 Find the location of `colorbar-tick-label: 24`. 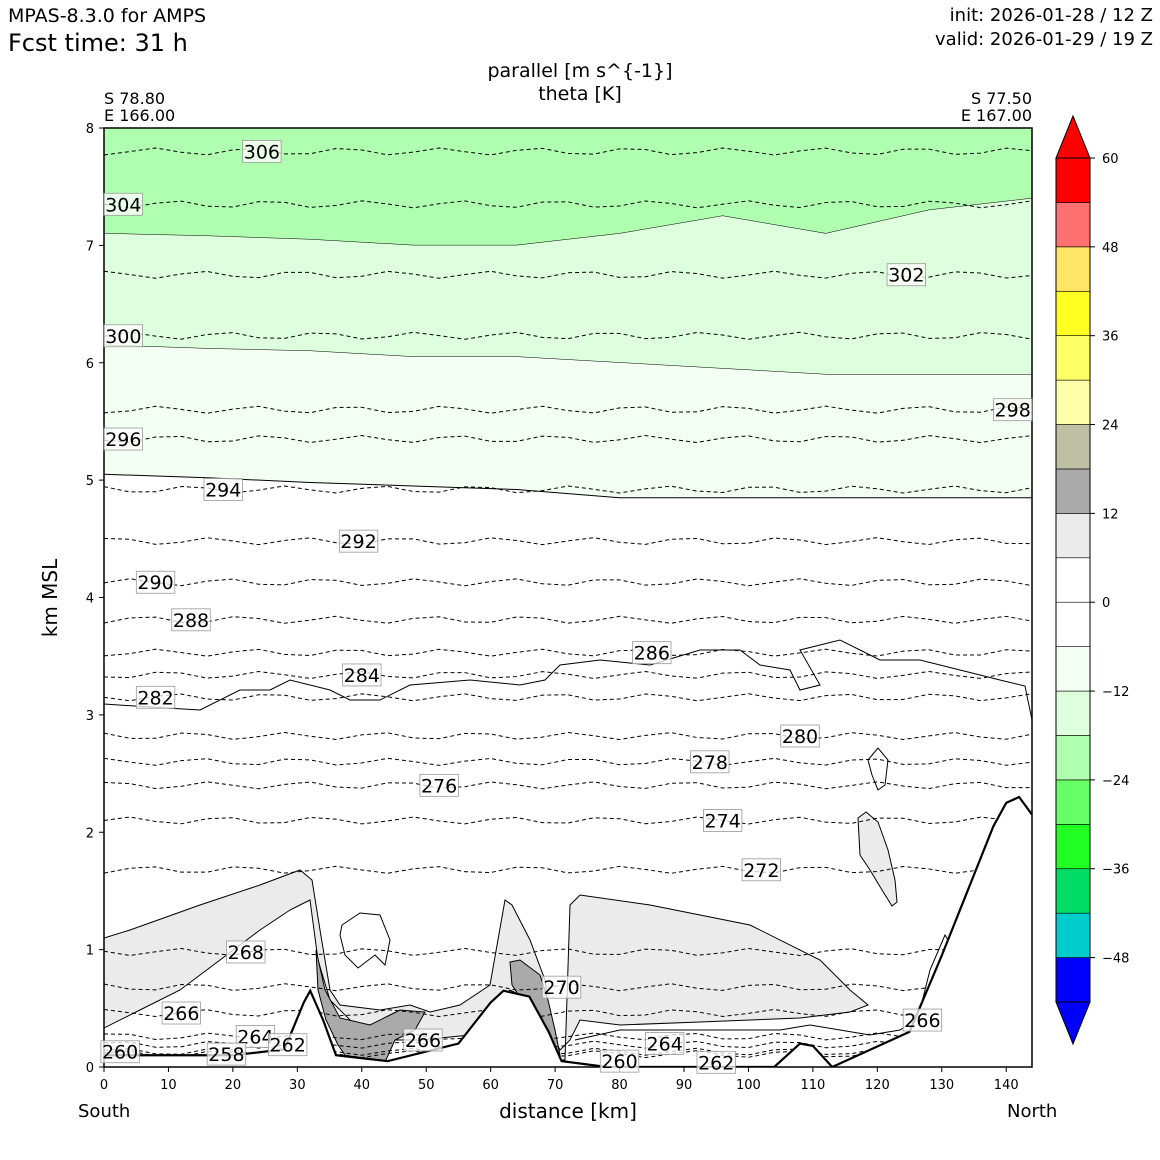

colorbar-tick-label: 24 is located at coordinates (1110, 426).